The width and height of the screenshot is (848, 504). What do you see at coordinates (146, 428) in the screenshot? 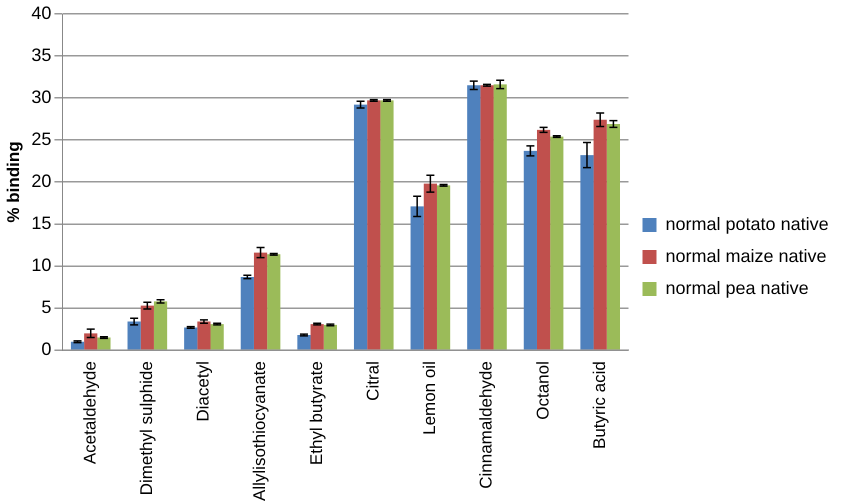
I see `x-tick-label: Dimethyl sulphide` at bounding box center [146, 428].